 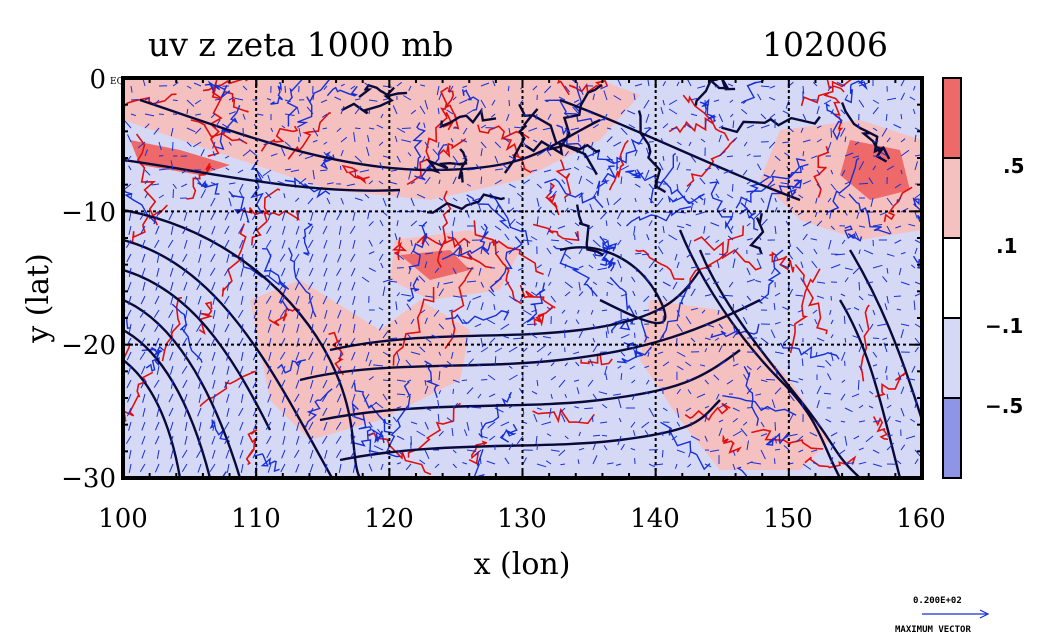 What do you see at coordinates (389, 519) in the screenshot?
I see `x-tick-label: 120` at bounding box center [389, 519].